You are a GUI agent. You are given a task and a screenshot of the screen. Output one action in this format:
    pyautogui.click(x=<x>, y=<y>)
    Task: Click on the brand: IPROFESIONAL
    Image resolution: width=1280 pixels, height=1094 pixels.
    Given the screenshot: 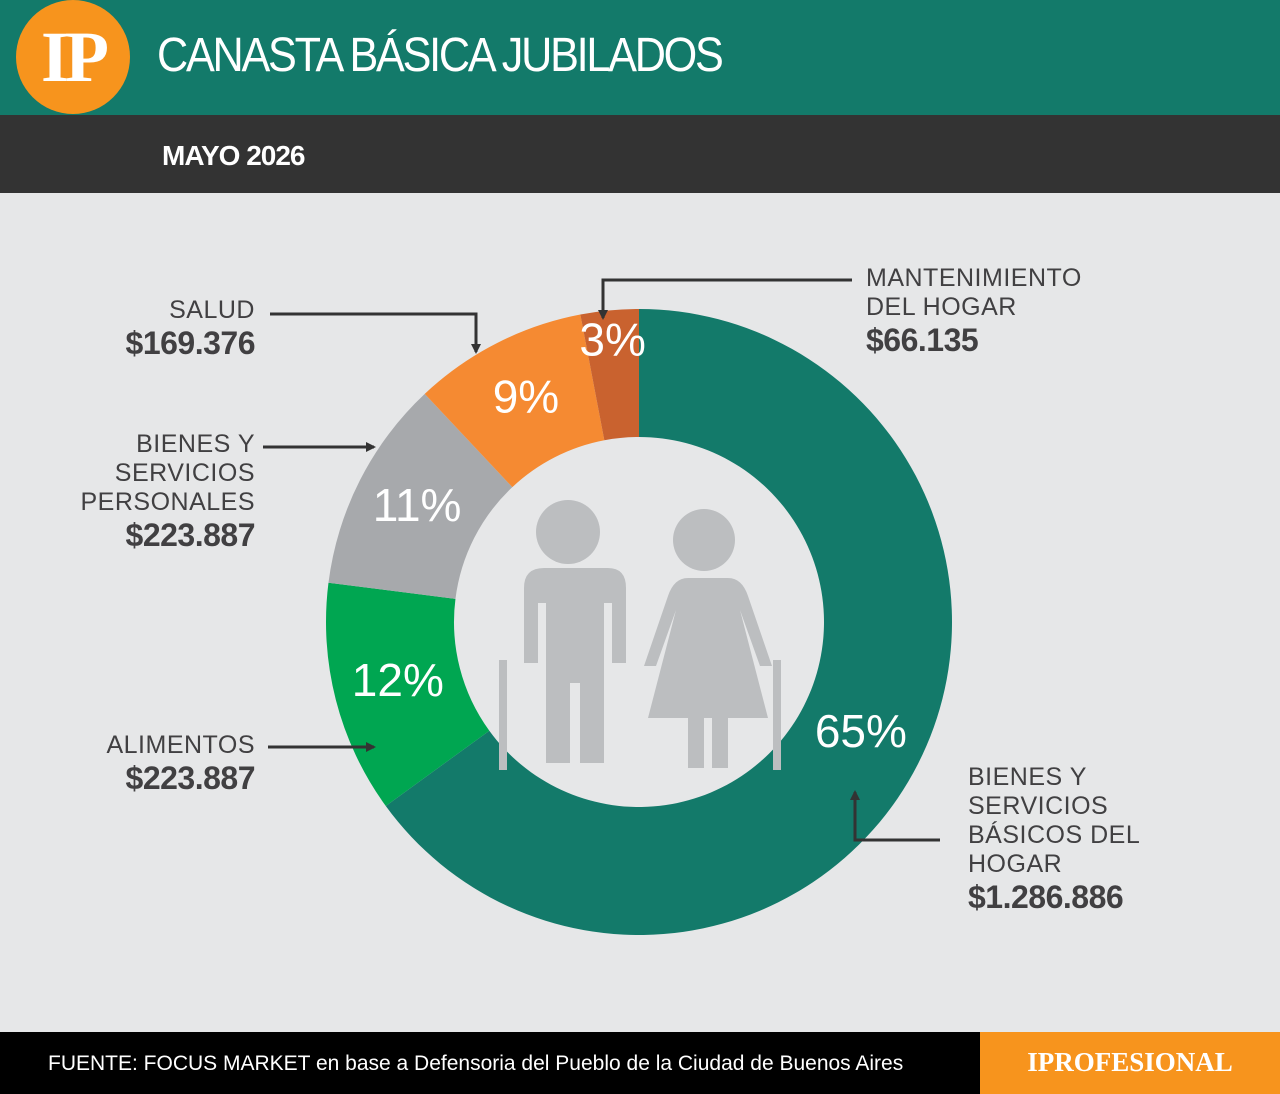 What is the action you would take?
    pyautogui.click(x=1130, y=1063)
    